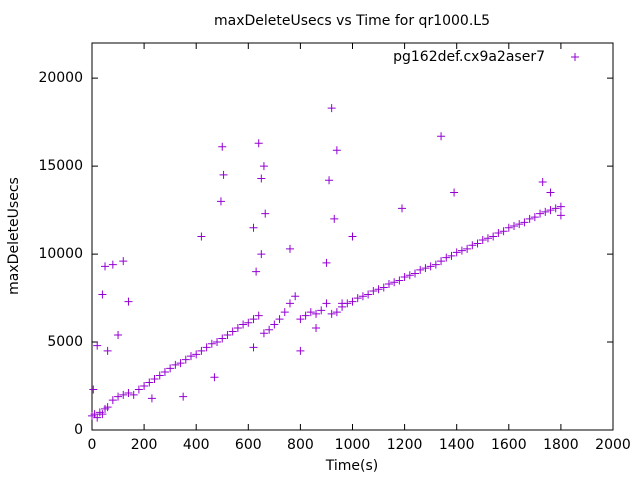 The image size is (640, 480). What do you see at coordinates (65, 342) in the screenshot?
I see `y-tick-label: 5000` at bounding box center [65, 342].